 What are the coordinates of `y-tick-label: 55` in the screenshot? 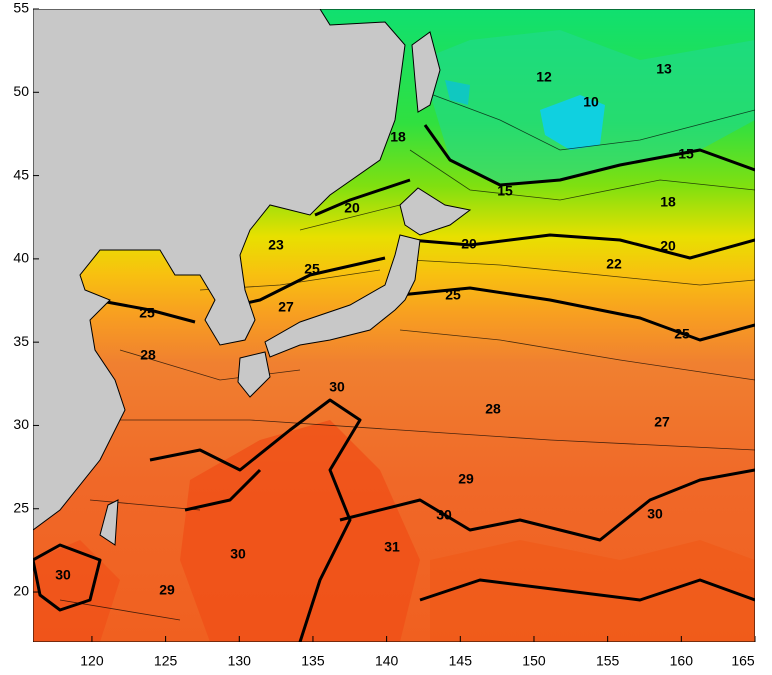 It's located at (21, 8).